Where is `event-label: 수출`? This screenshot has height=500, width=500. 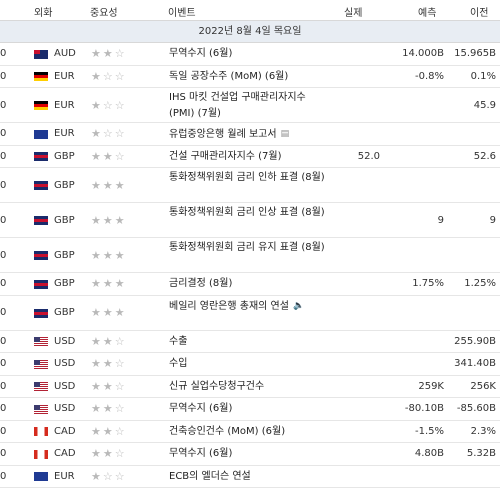 event-label: 수출 is located at coordinates (178, 341).